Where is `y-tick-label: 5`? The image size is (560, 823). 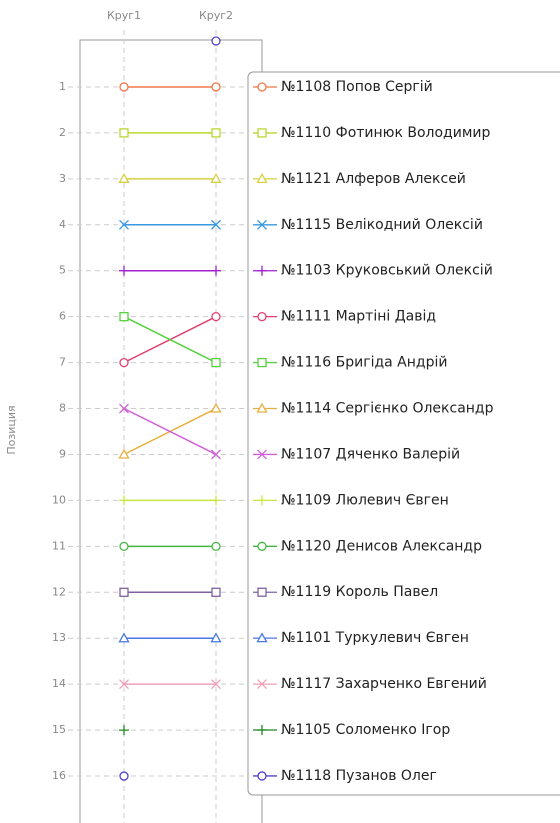
y-tick-label: 5 is located at coordinates (62, 270).